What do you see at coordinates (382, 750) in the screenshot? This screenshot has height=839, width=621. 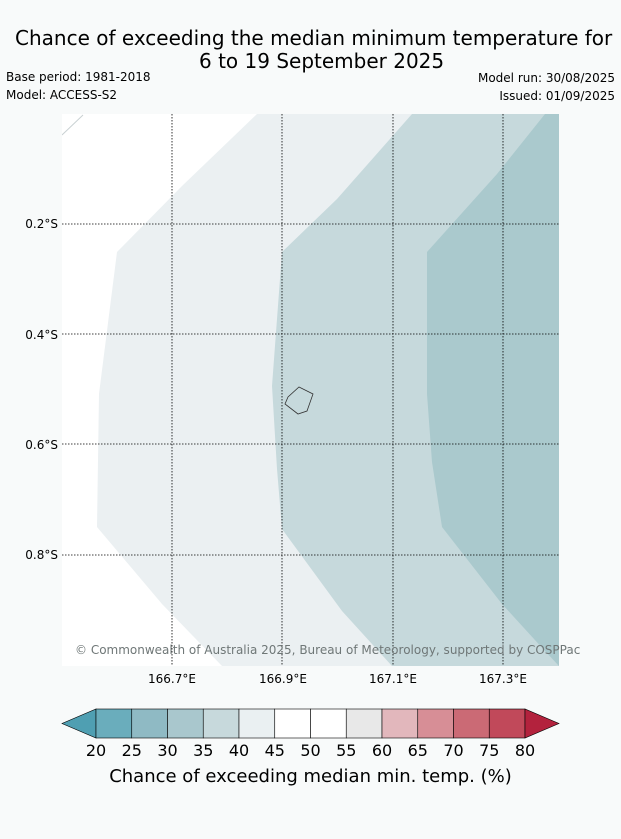 I see `colorbar-tick-60: 60` at bounding box center [382, 750].